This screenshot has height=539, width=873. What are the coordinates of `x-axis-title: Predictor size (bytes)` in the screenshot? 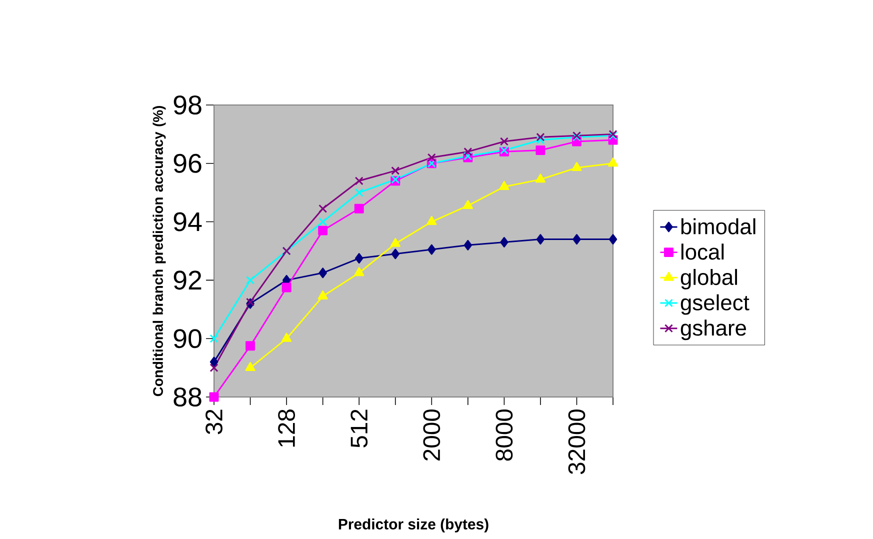 It's located at (413, 525).